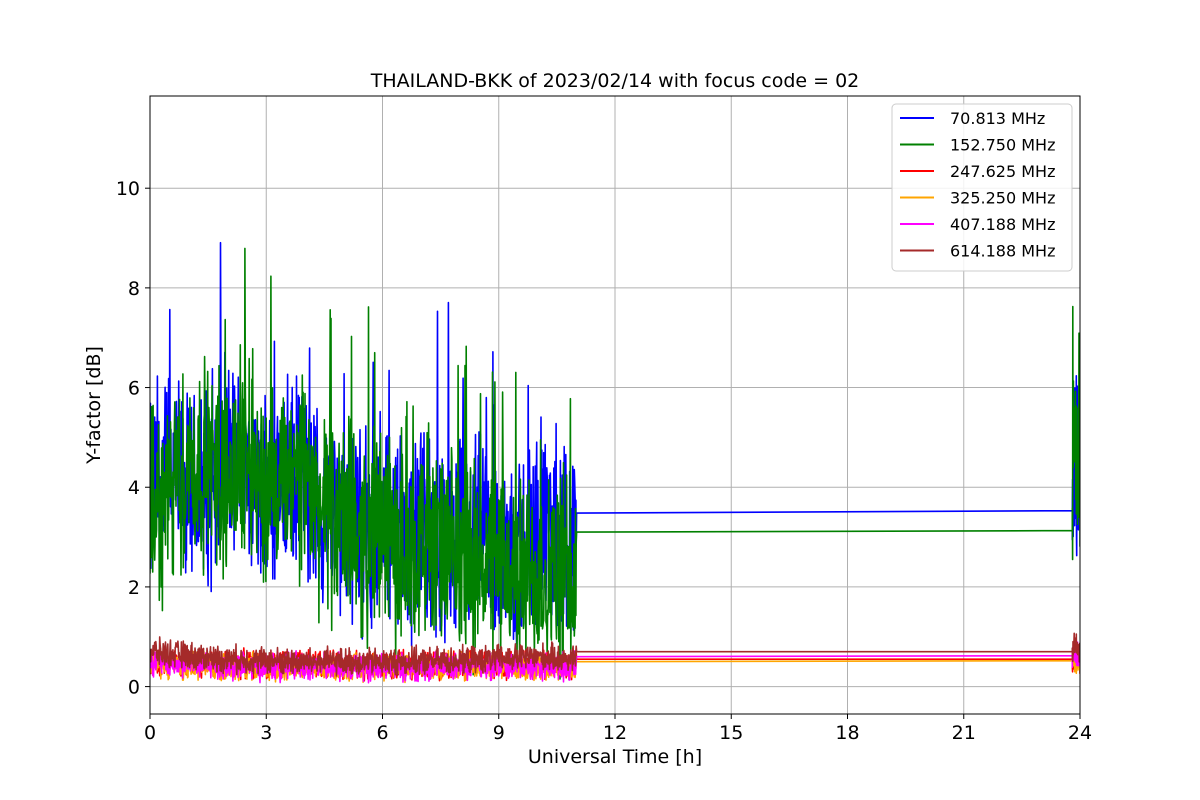 This screenshot has width=1200, height=800. What do you see at coordinates (266, 733) in the screenshot?
I see `x-tick-label: 3` at bounding box center [266, 733].